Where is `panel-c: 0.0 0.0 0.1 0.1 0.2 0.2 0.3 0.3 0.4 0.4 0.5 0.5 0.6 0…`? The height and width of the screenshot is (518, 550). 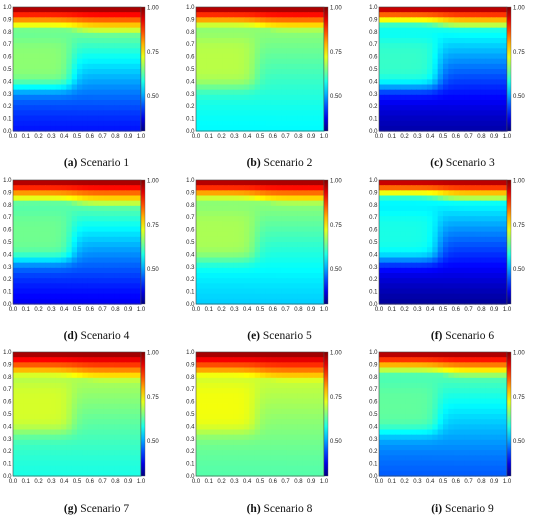
panel-c: 0.0 0.0 0.1 0.1 0.2 0.2 0.3 0.3 0.4 0.4 0.5 0.5 0.6 0… is located at coordinates (459, 87).